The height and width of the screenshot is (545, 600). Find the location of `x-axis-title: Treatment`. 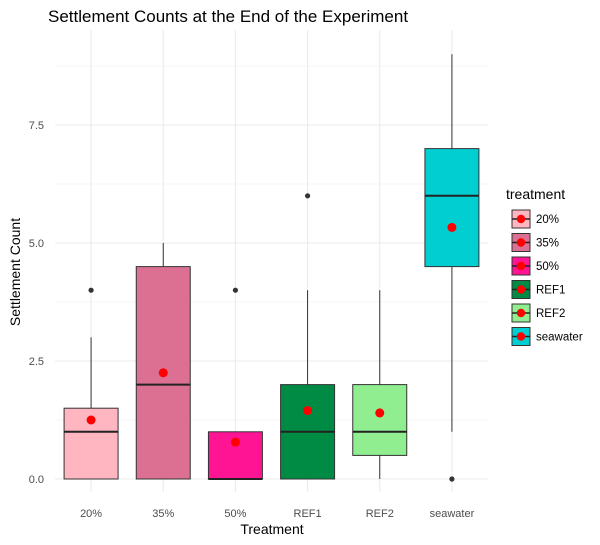

x-axis-title: Treatment is located at coordinates (271, 529).